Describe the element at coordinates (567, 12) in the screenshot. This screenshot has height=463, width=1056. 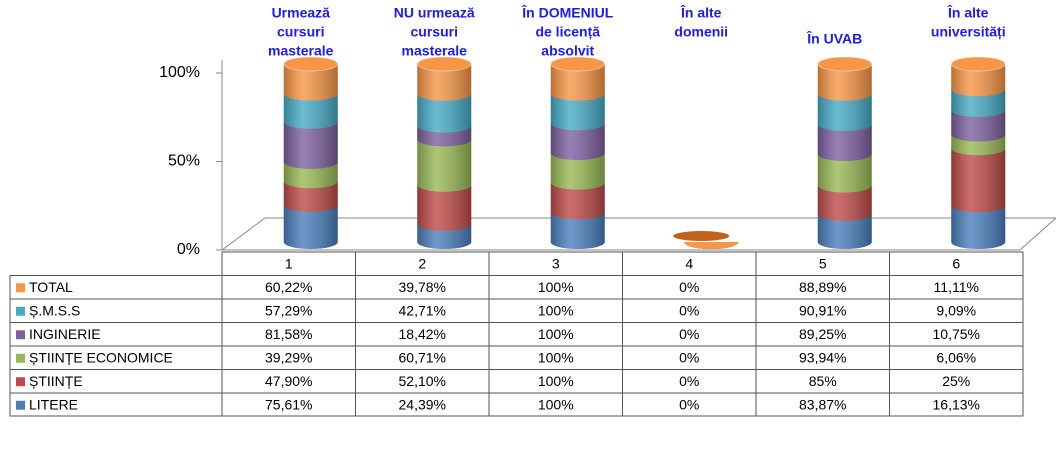
I see `annotation: În DOMENIUL` at that location.